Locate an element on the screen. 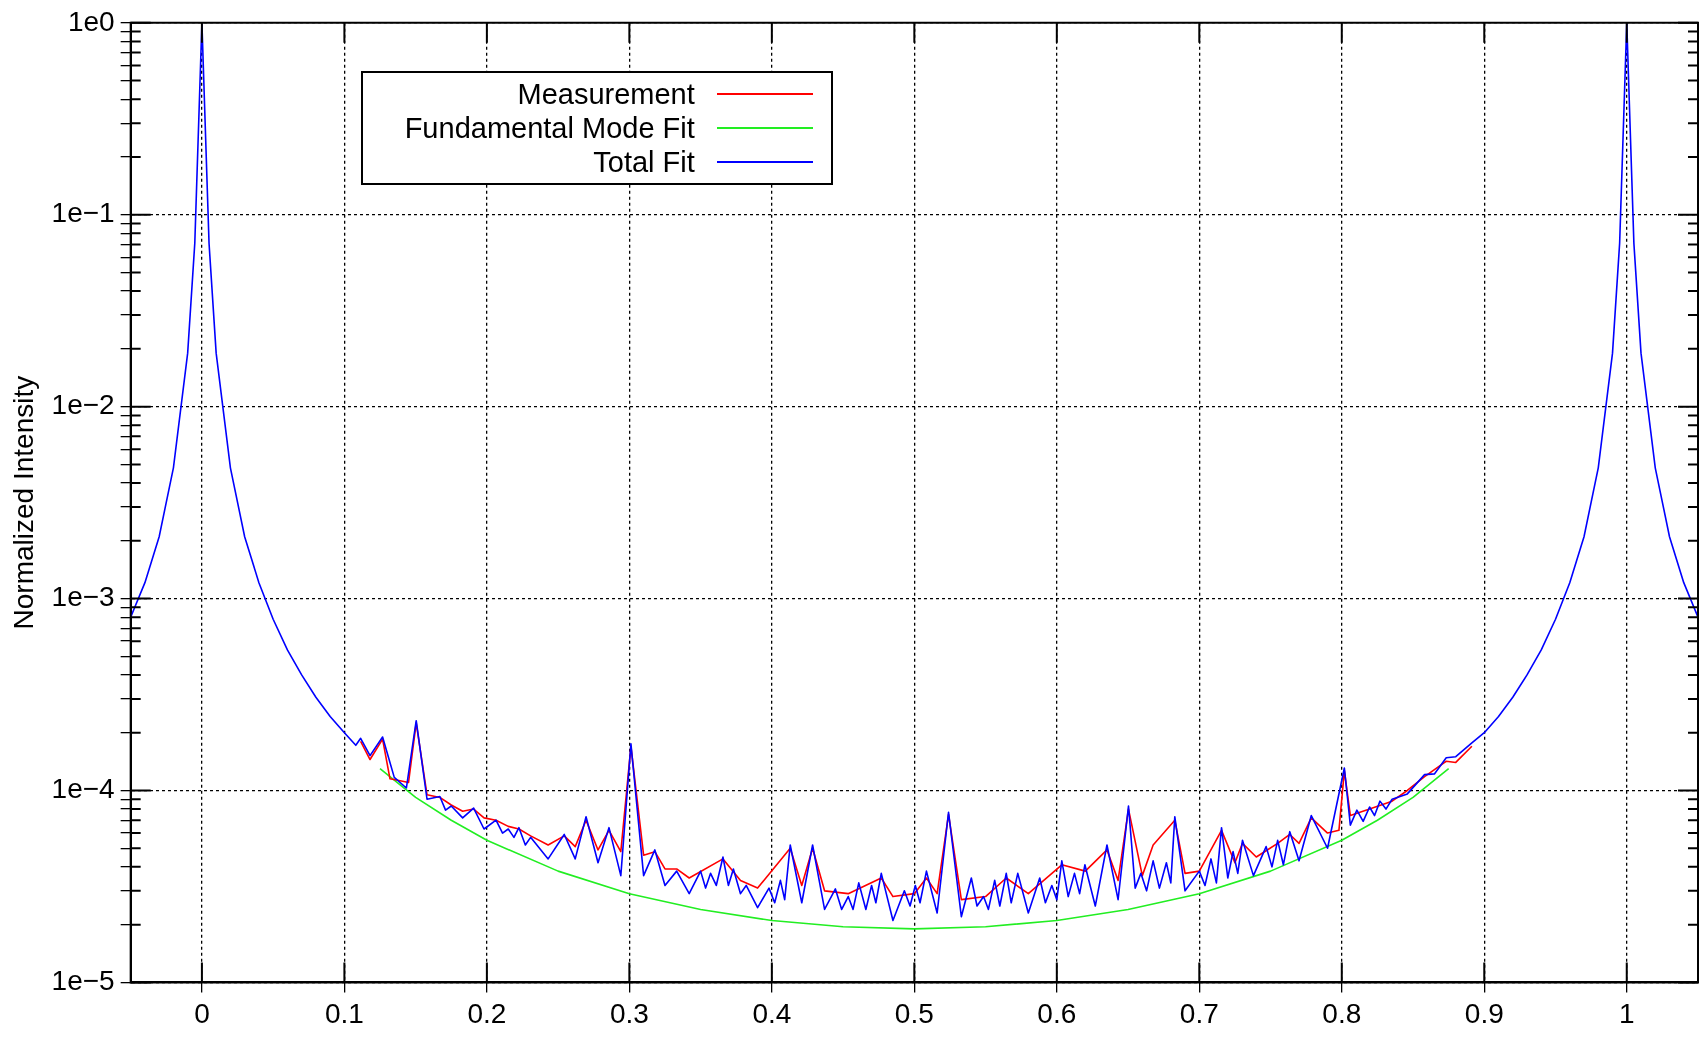 The height and width of the screenshot is (1042, 1704). y-axis-title: Normalized Intensity is located at coordinates (23, 502).